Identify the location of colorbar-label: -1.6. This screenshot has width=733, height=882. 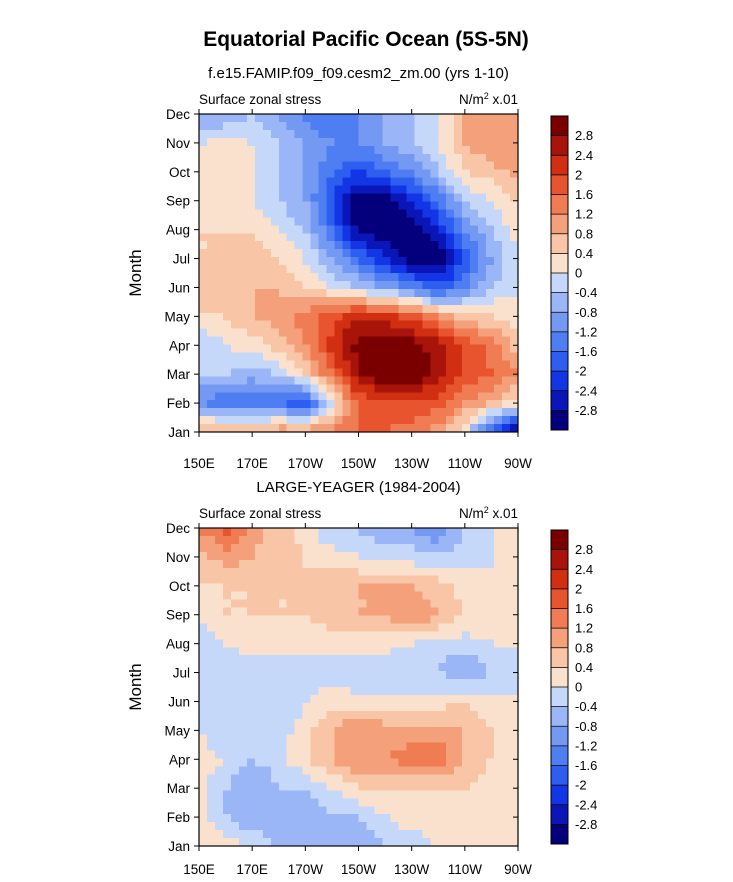
(586, 351).